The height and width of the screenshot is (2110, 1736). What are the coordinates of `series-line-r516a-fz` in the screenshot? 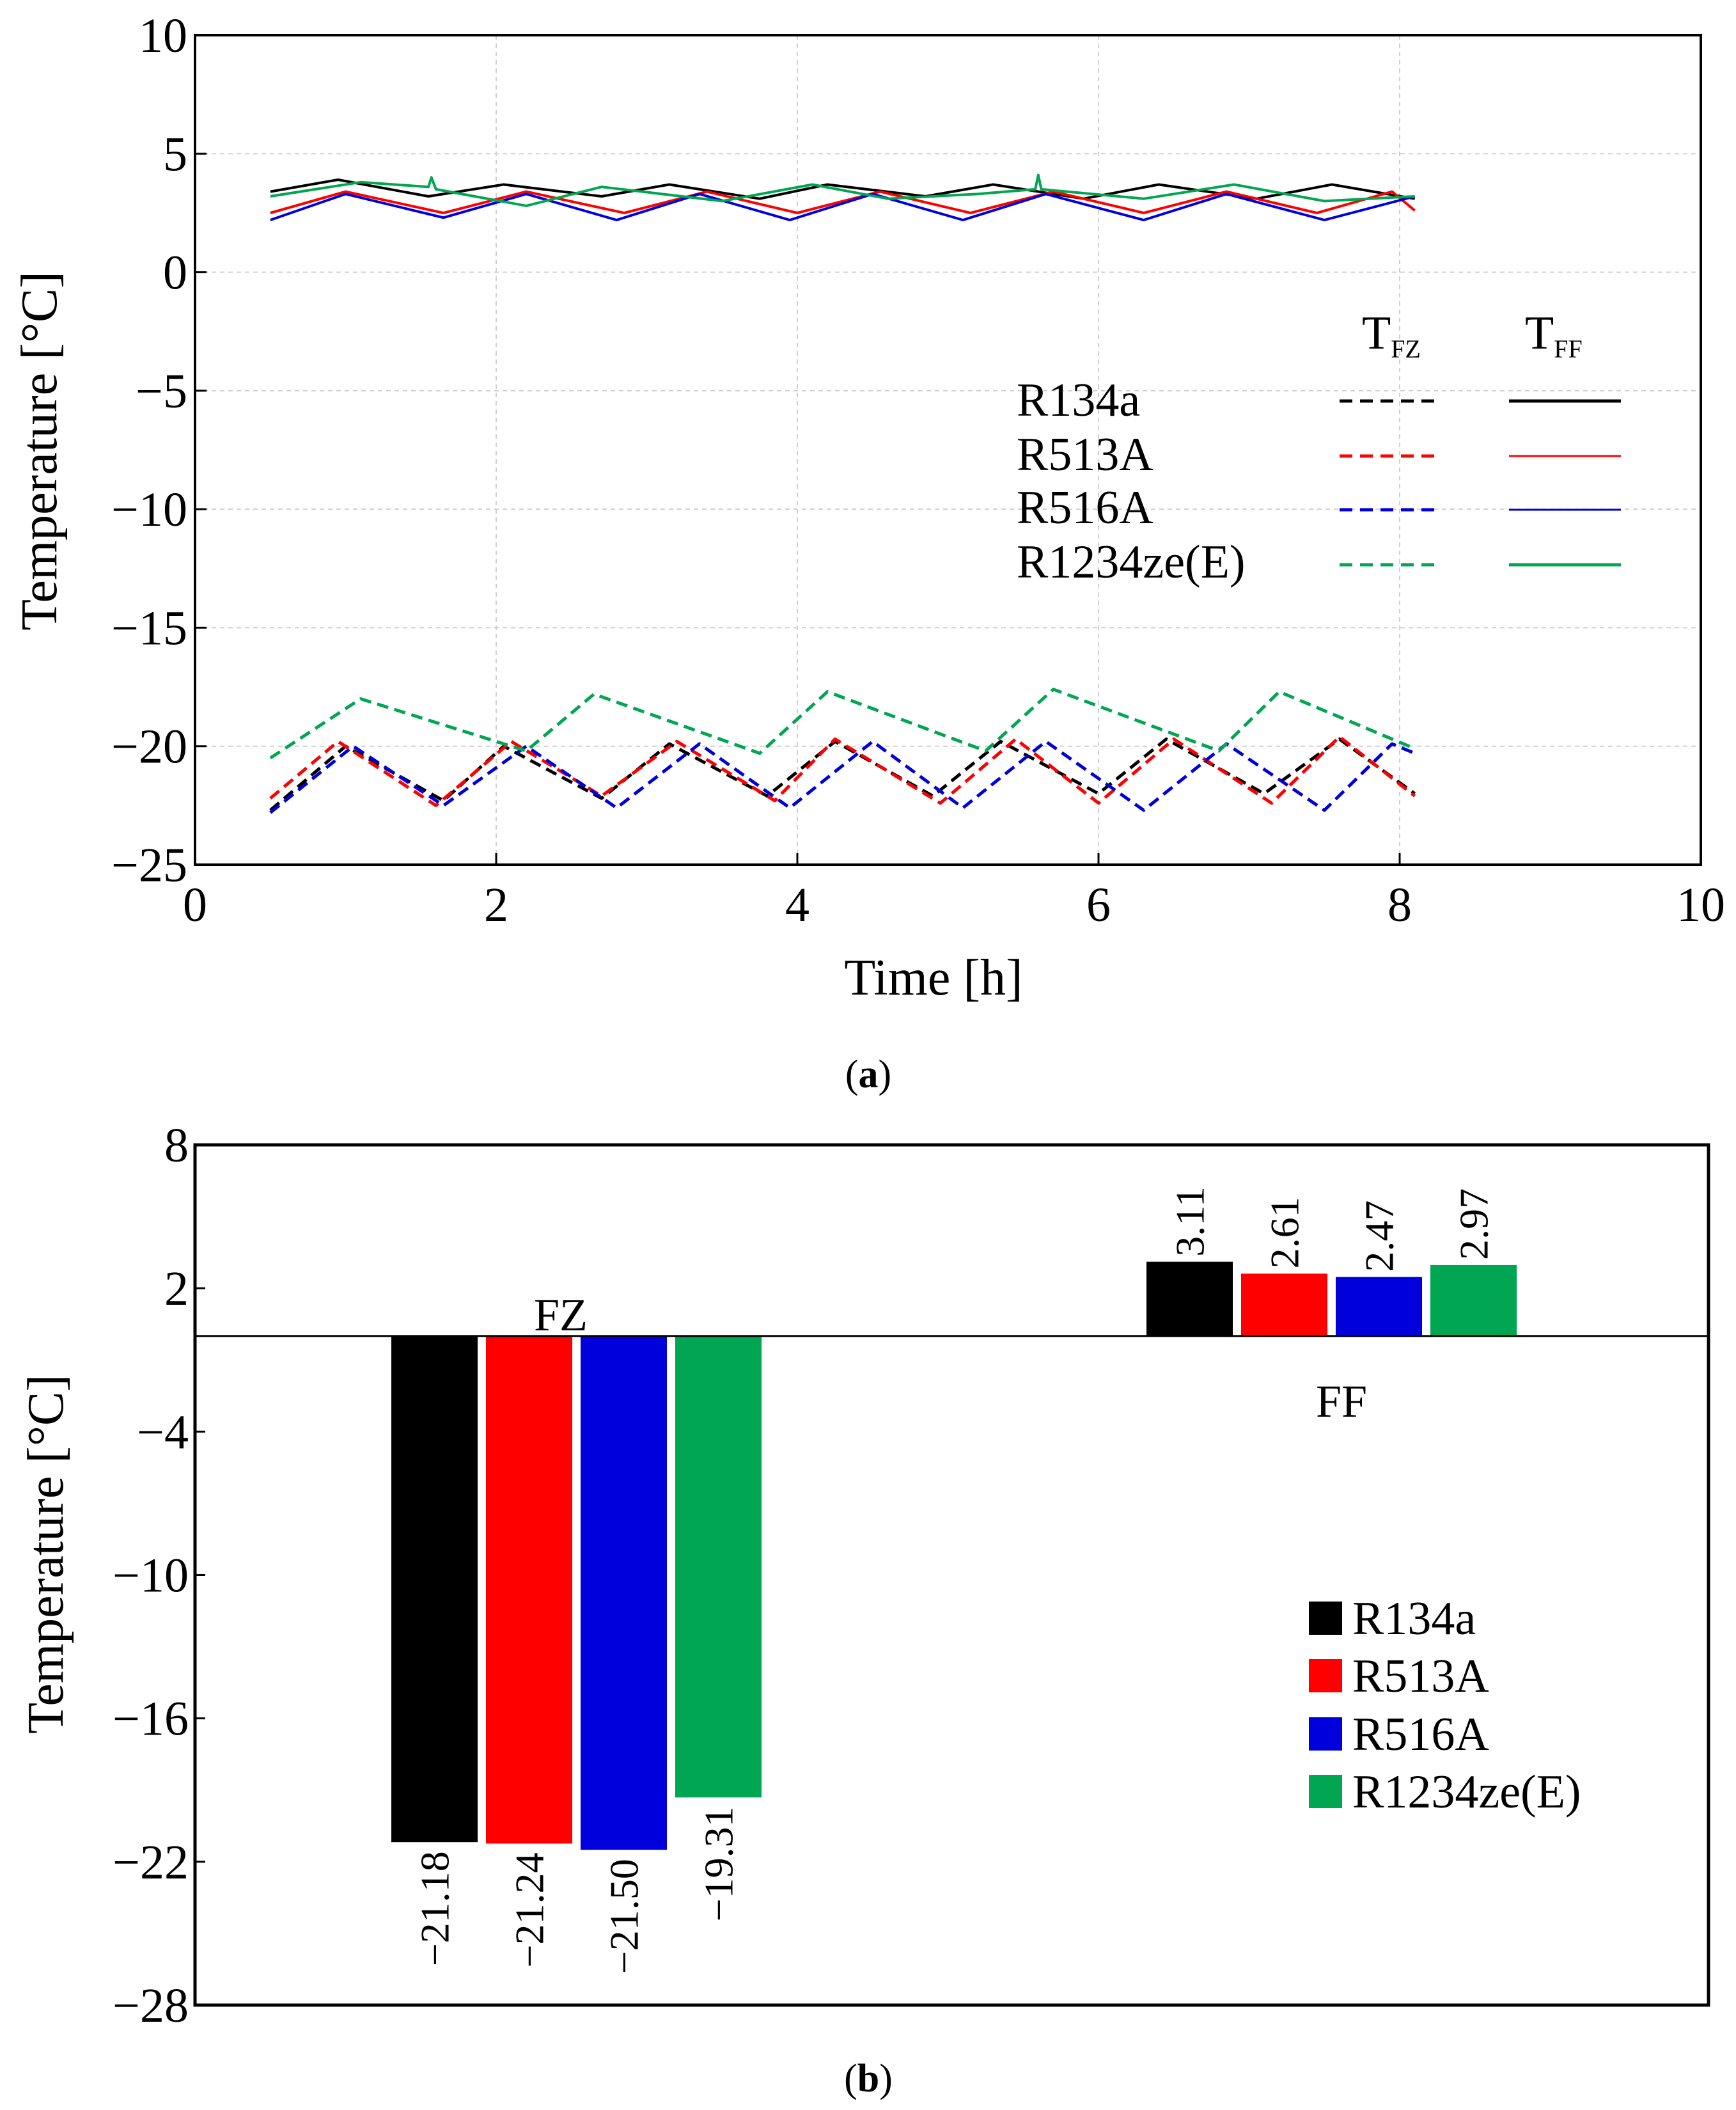 It's located at (842, 777).